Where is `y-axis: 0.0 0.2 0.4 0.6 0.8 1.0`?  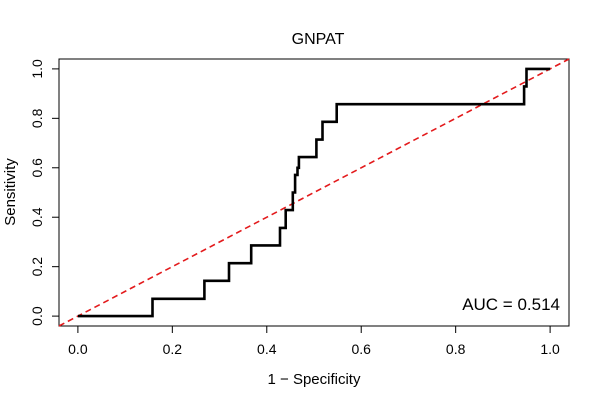 y-axis: 0.0 0.2 0.4 0.6 0.8 1.0 is located at coordinates (44, 192).